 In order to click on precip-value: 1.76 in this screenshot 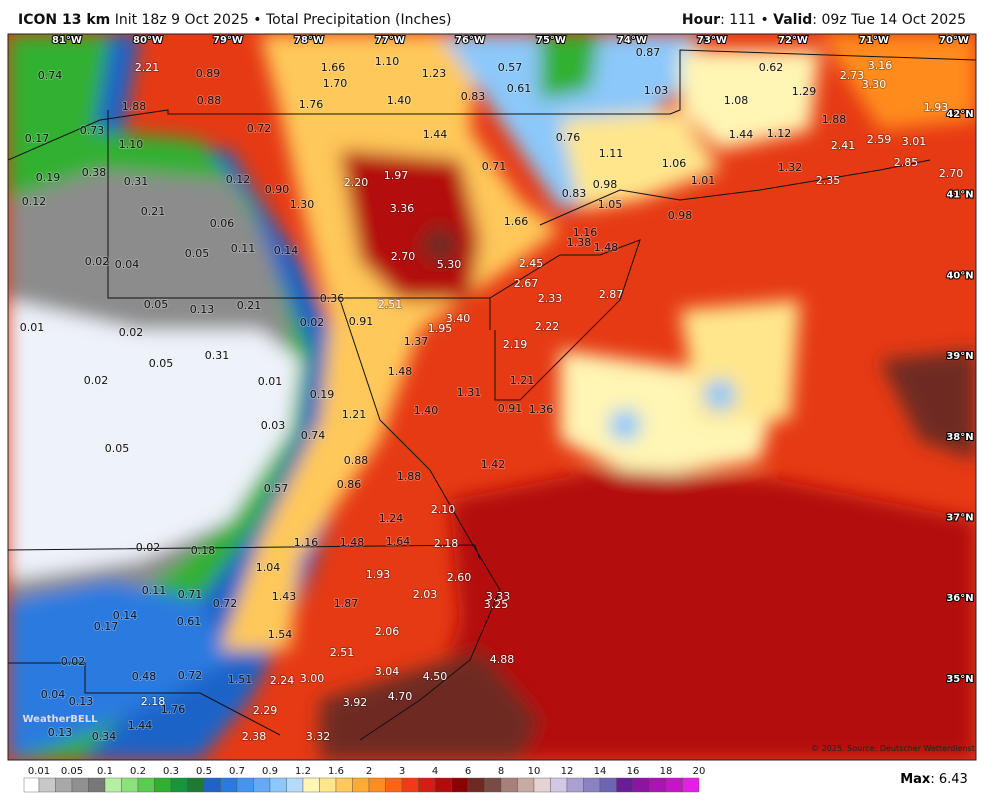, I will do `click(173, 709)`.